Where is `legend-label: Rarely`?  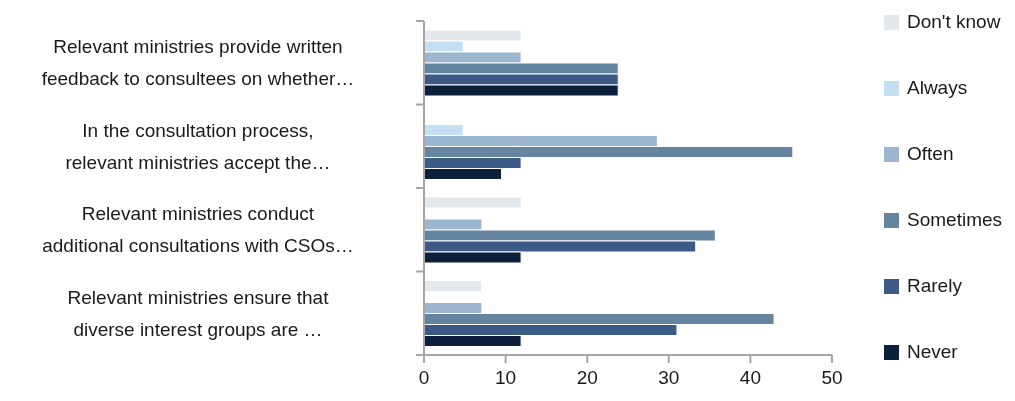
legend-label: Rarely is located at coordinates (934, 286).